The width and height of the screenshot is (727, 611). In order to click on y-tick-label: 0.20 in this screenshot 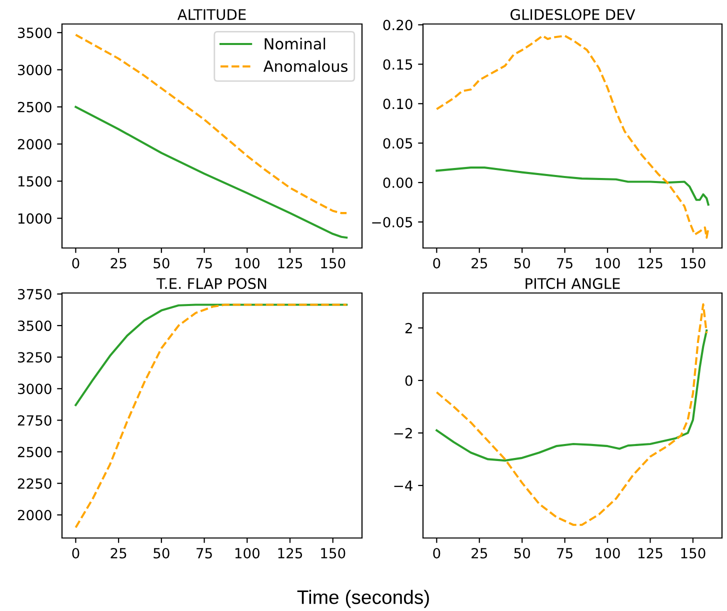, I will do `click(397, 25)`.